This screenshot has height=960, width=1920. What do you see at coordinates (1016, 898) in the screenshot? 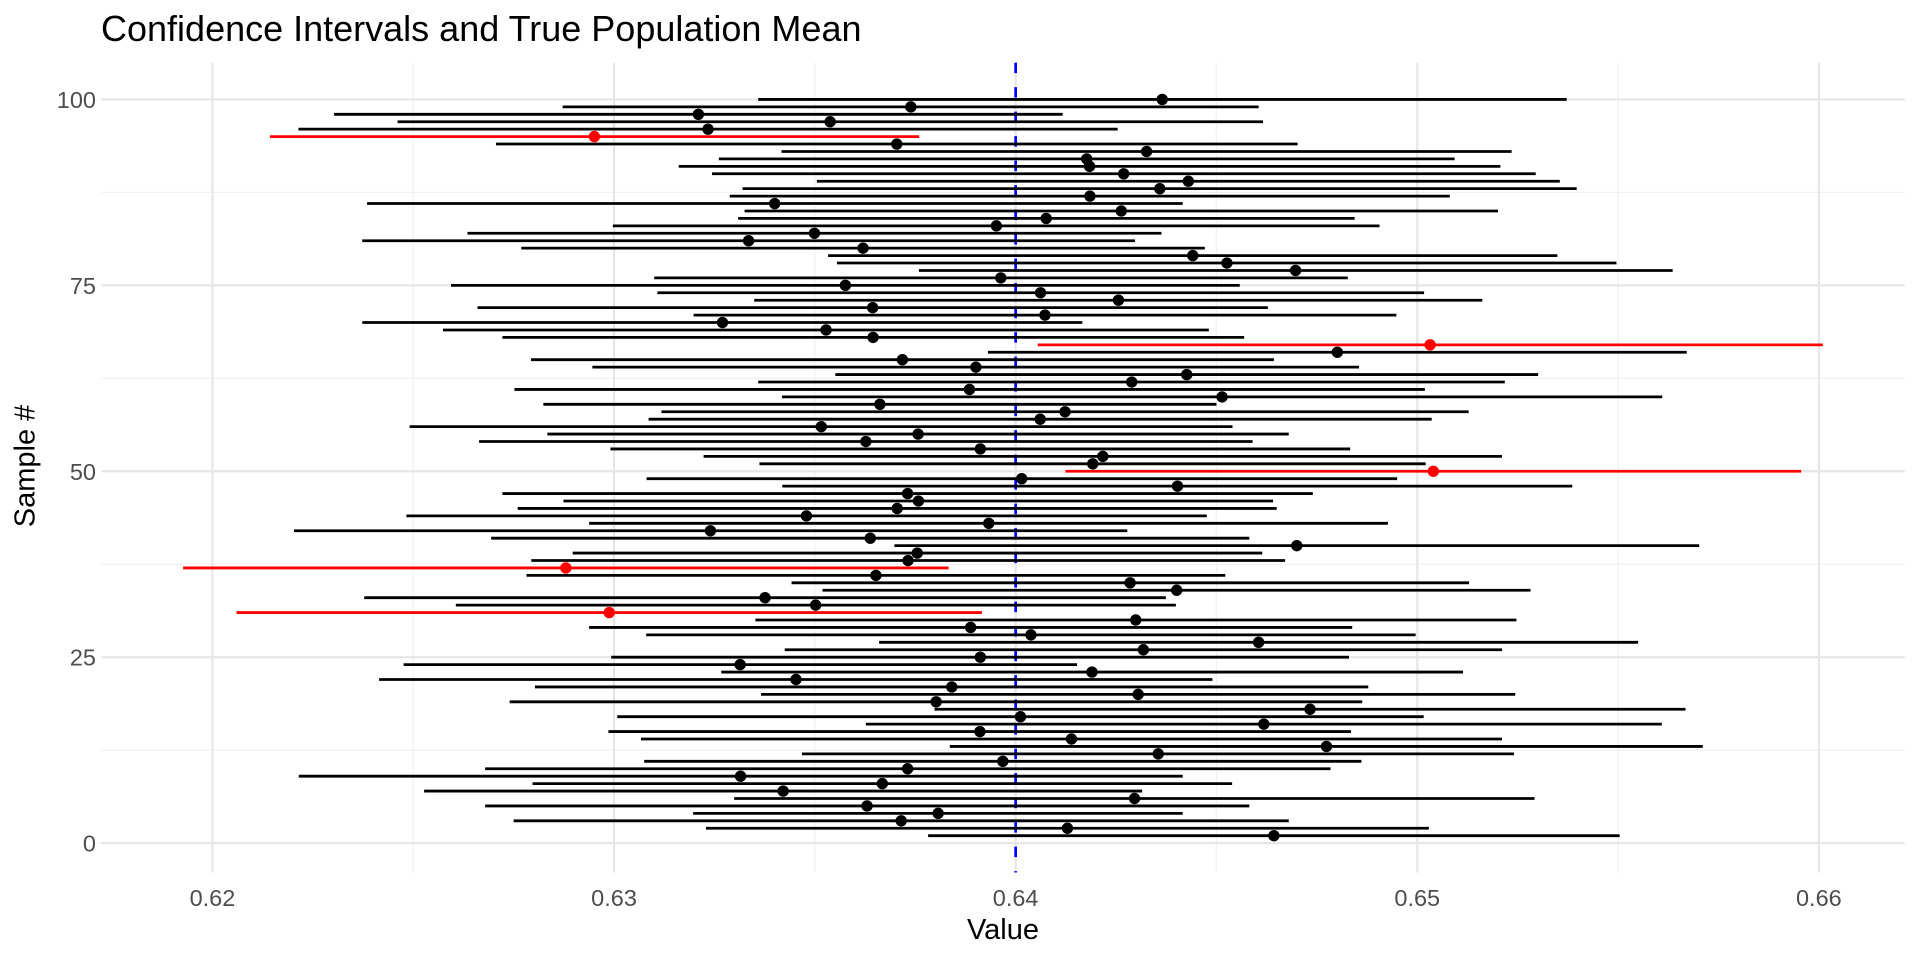
I see `x-tick-label: 0.64` at bounding box center [1016, 898].